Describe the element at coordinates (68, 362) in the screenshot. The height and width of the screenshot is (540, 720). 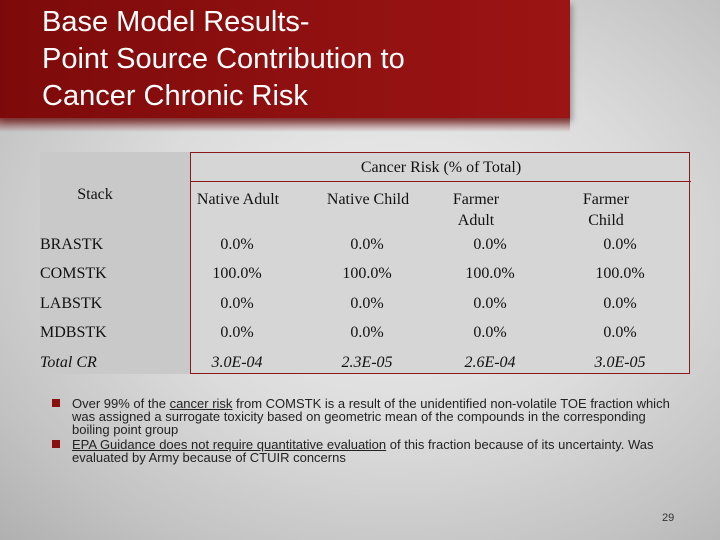
I see `row-label-total-cr: Total CR` at that location.